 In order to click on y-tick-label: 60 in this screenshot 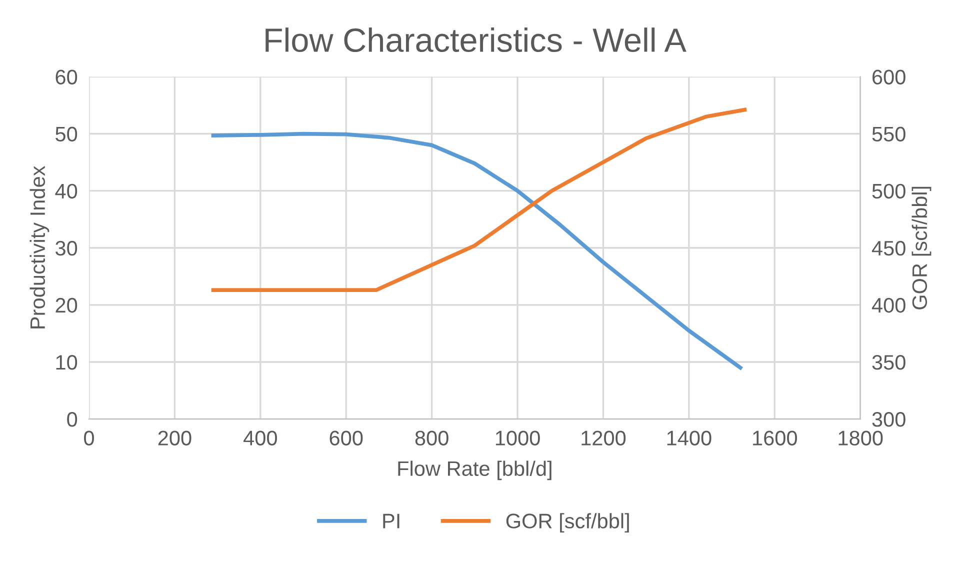, I will do `click(67, 77)`.